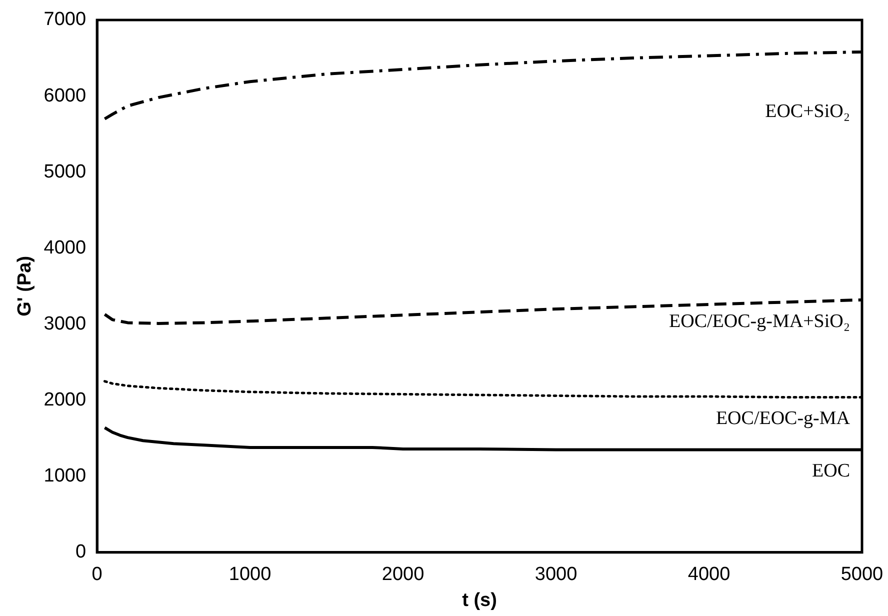 Image resolution: width=888 pixels, height=616 pixels. What do you see at coordinates (807, 111) in the screenshot?
I see `text: EOC+SiO₂` at bounding box center [807, 111].